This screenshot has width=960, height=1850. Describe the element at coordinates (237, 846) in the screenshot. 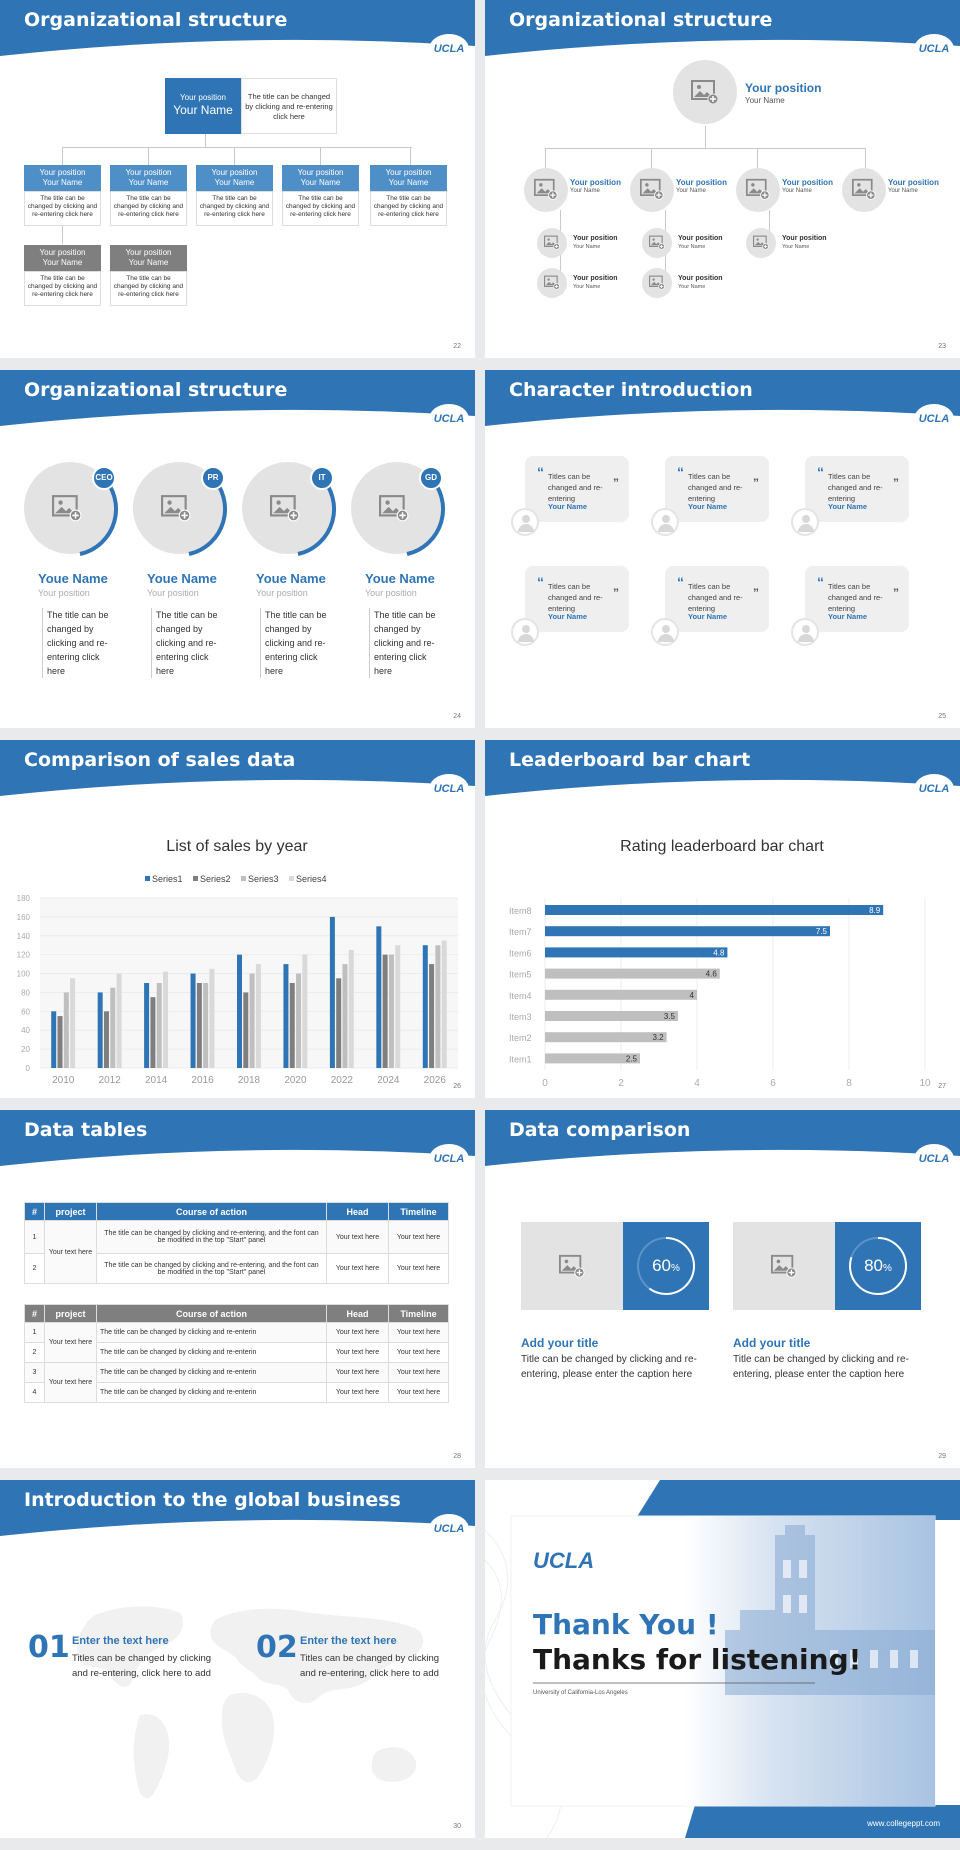

I see `chart-title: List of sales by year` at that location.